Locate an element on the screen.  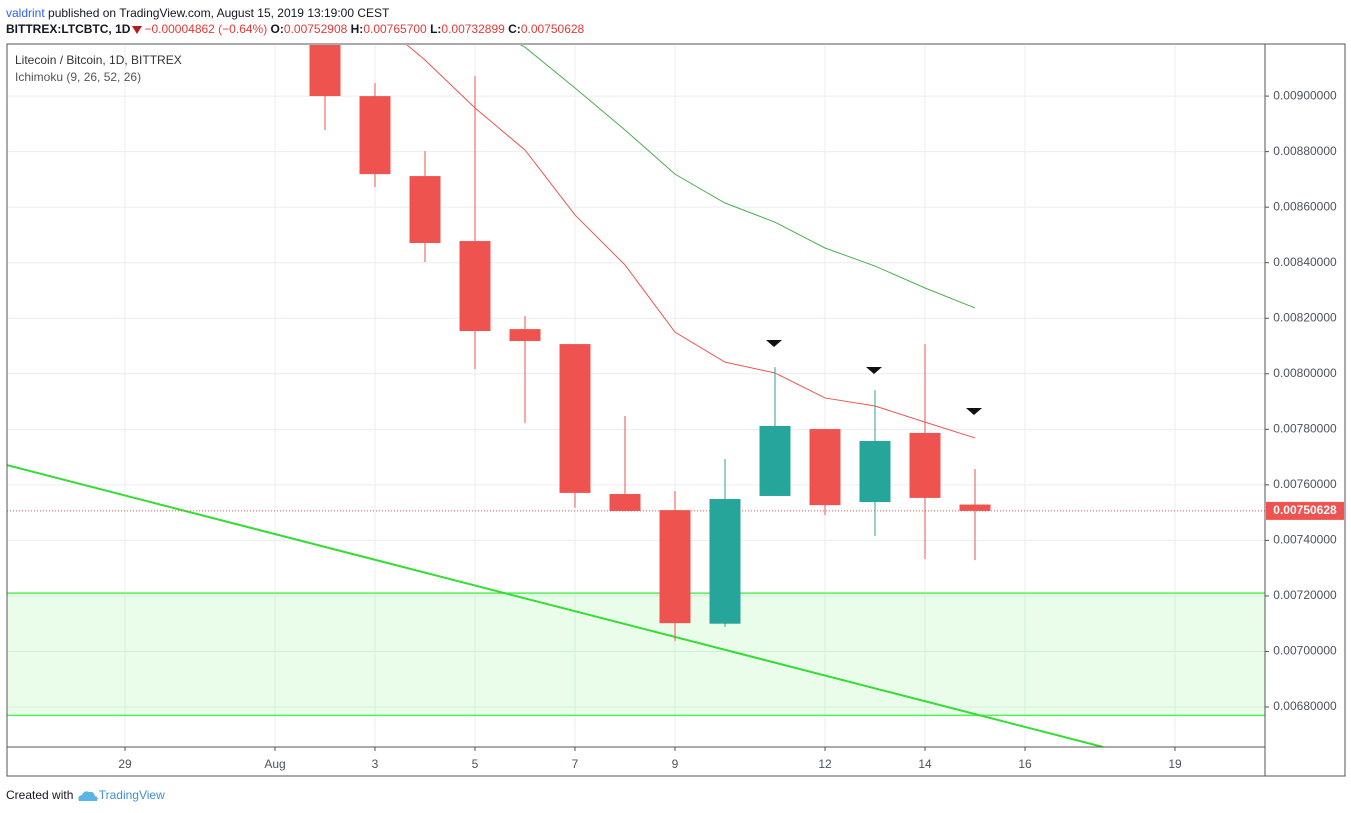
y-tick-label: 0.00820000 is located at coordinates (1305, 317).